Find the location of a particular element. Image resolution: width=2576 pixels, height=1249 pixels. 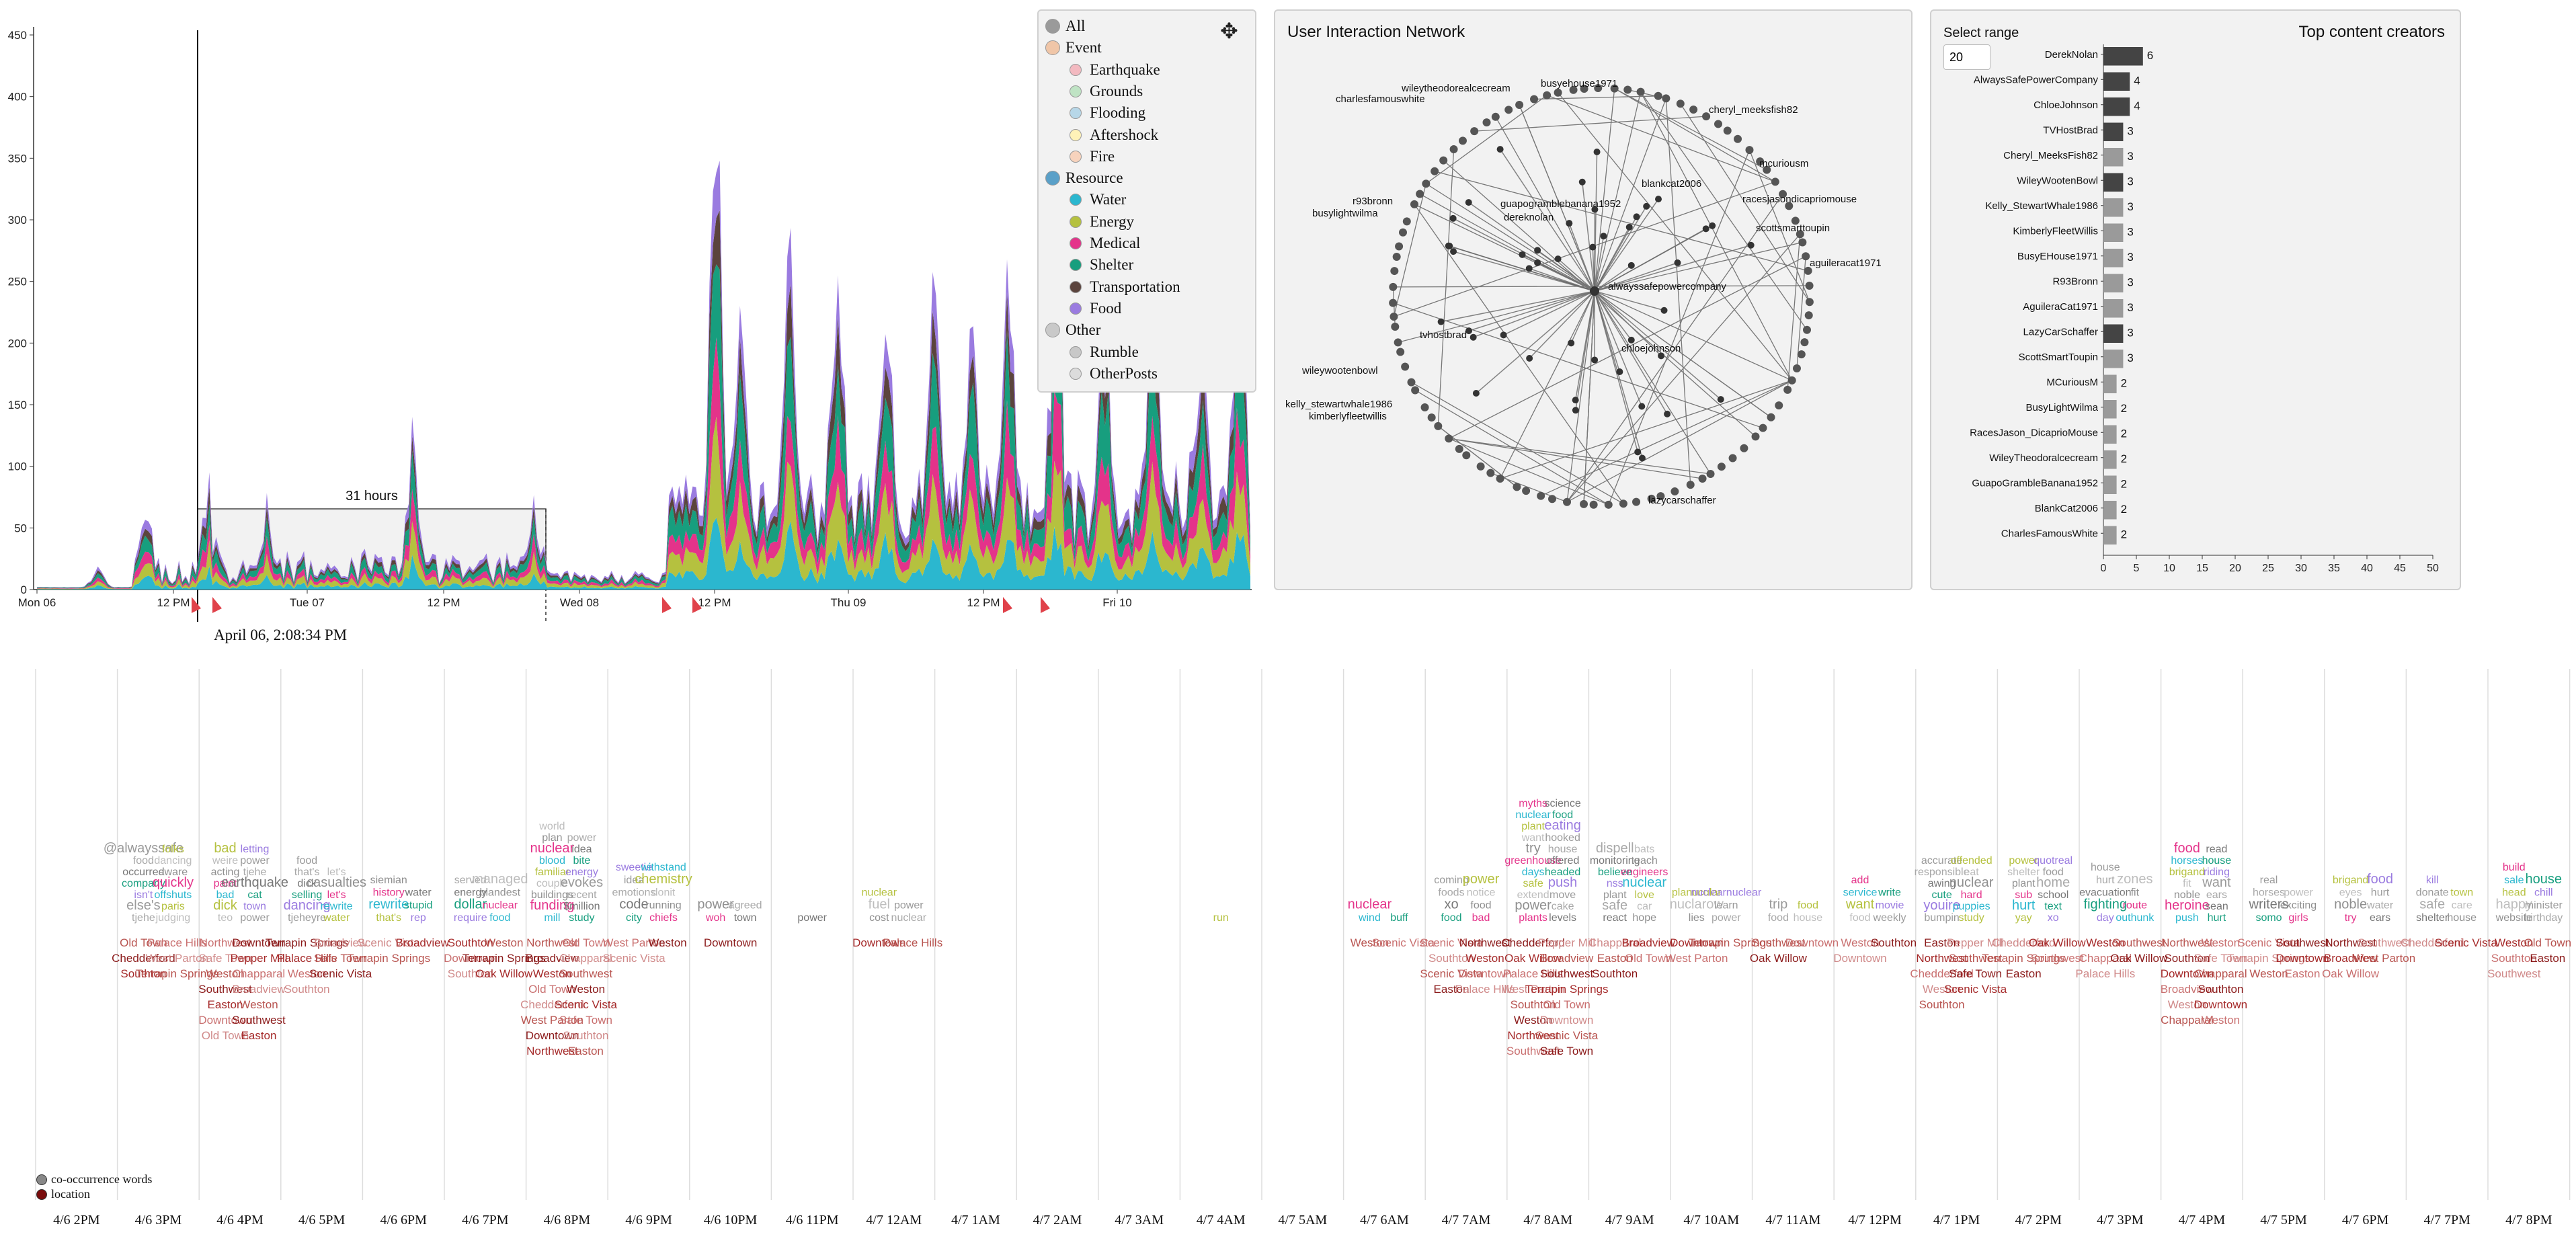

cooccurrence-word: blandest is located at coordinates (500, 893).